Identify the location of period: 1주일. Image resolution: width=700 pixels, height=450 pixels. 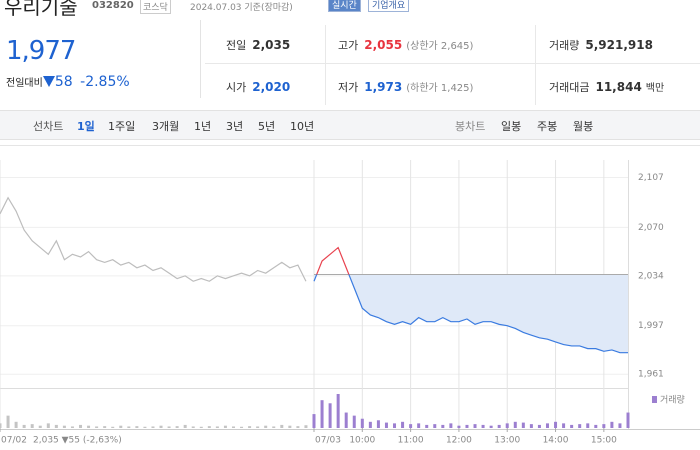
(122, 126).